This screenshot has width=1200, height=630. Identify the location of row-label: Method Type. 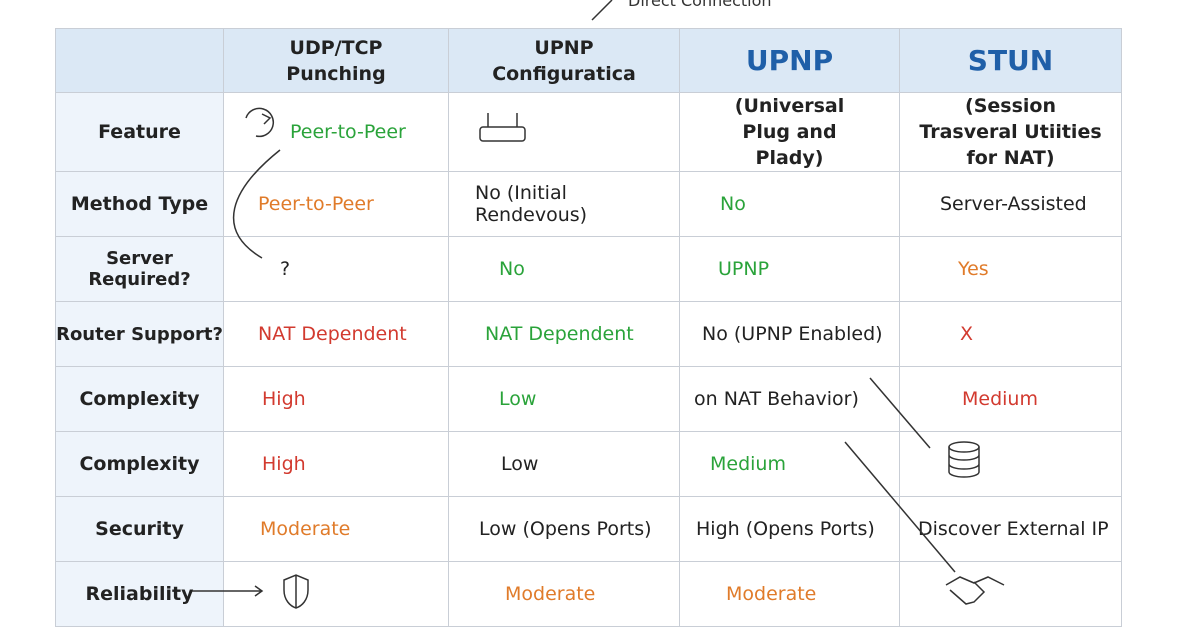
(139, 204).